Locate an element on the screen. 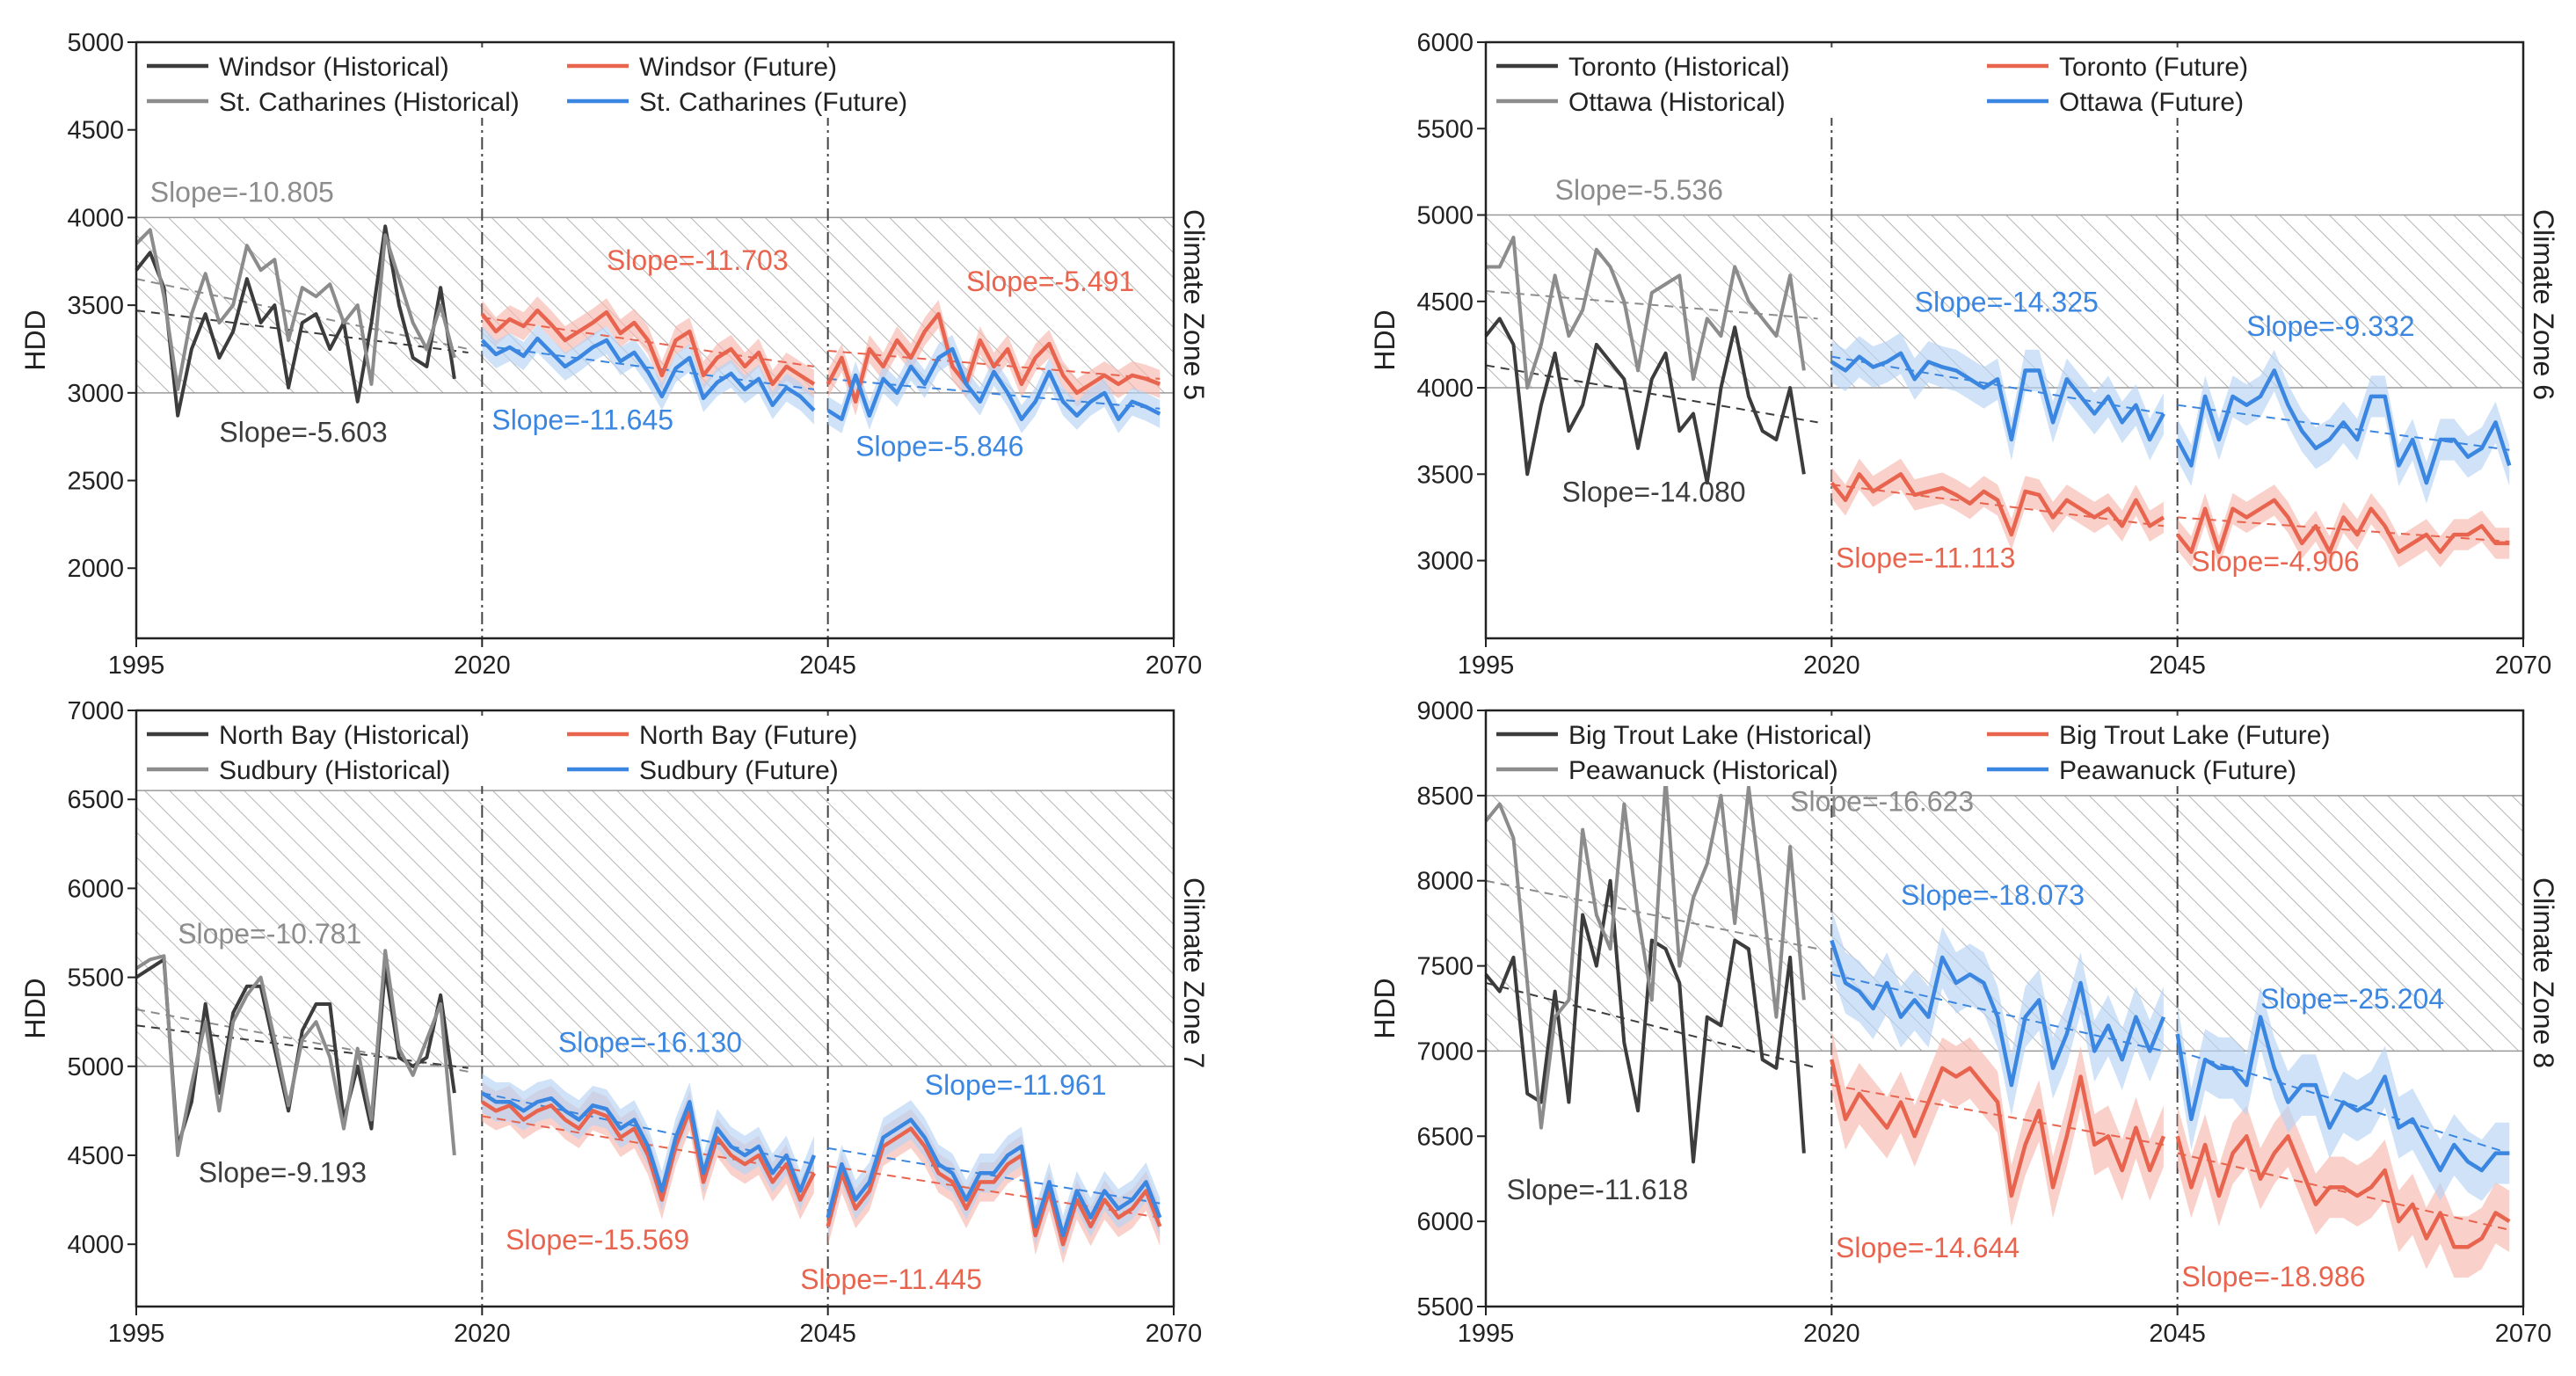 The image size is (2576, 1376). slope-annotation: Slope=-18.073 is located at coordinates (1993, 895).